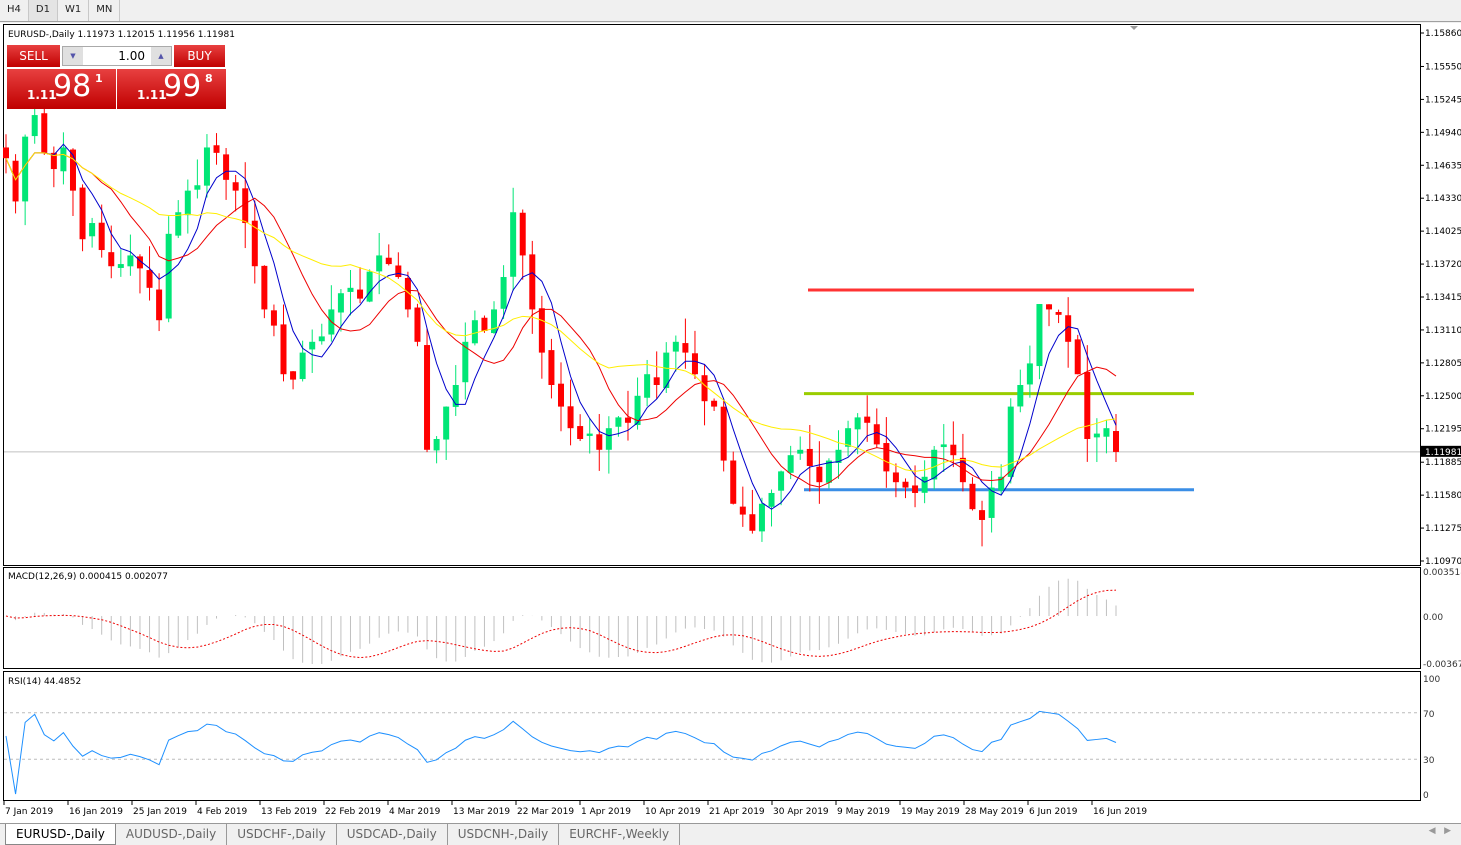  I want to click on one-click-trading-panel: SELL ▼ 1.00 ▲ BUY 1.11 98 1 1.11 99 8, so click(116, 77).